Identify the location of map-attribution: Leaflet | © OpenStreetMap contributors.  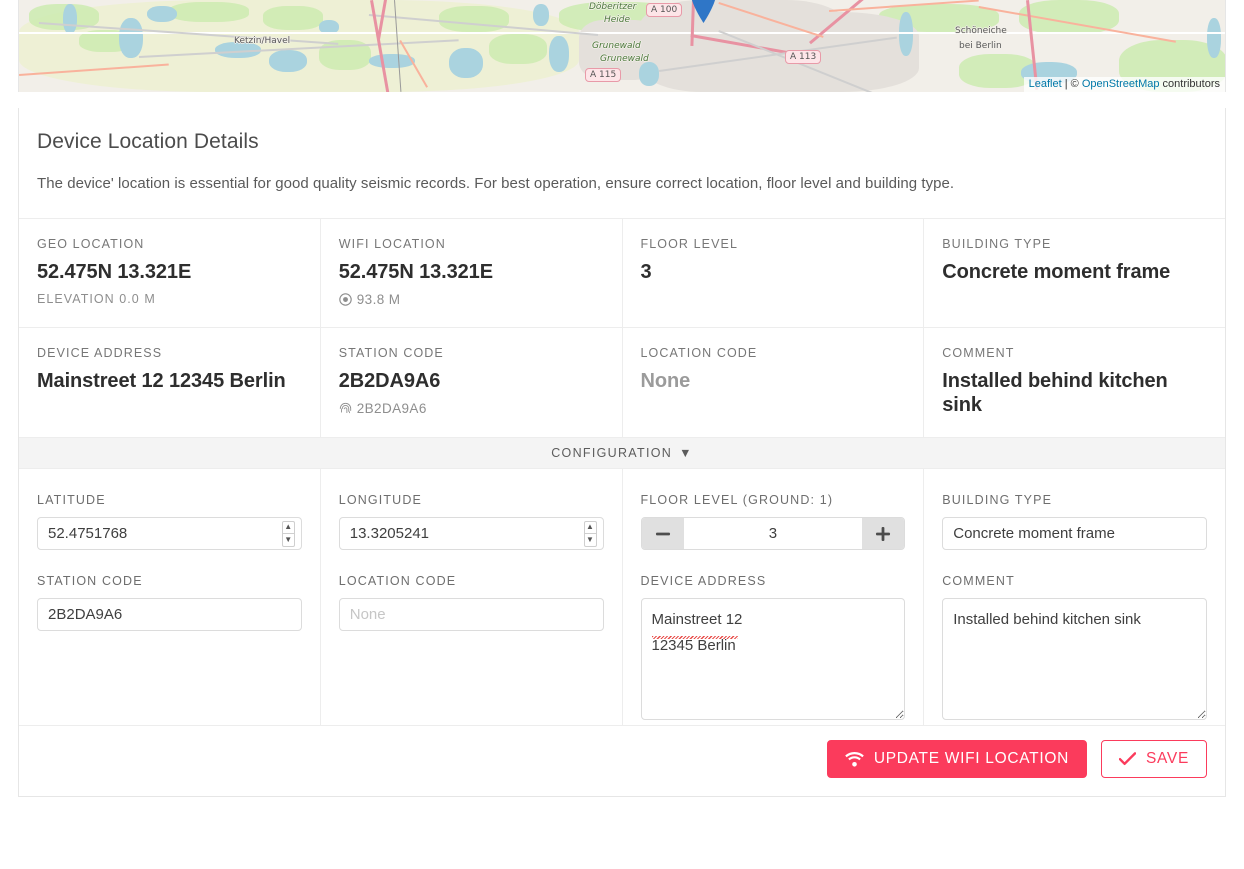
(1124, 84).